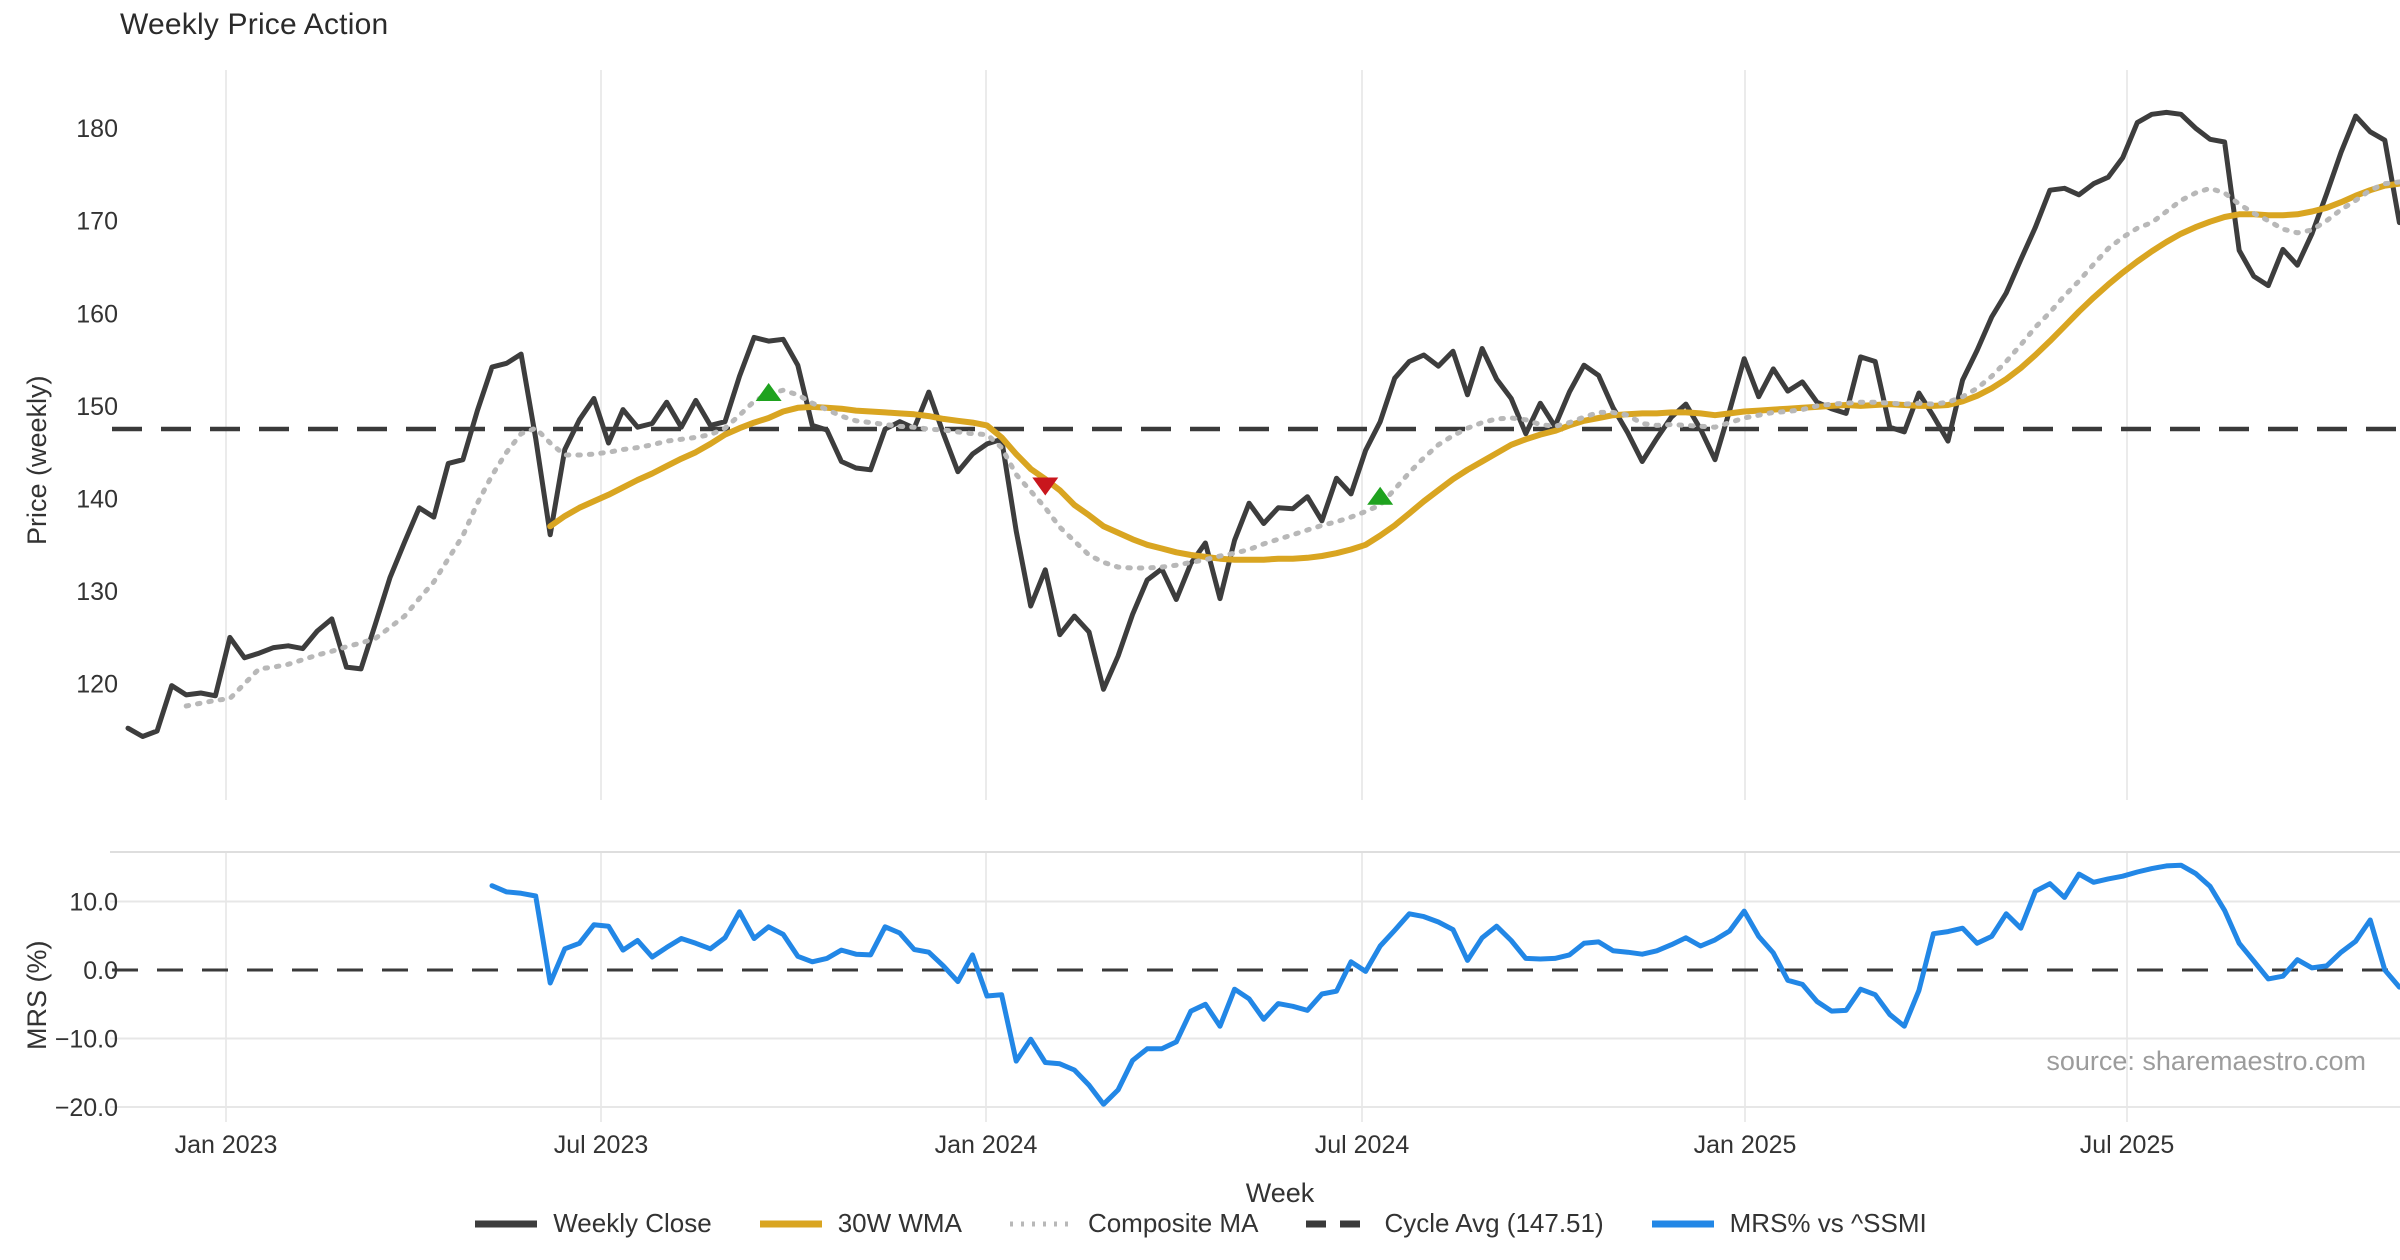  What do you see at coordinates (1173, 1223) in the screenshot?
I see `legend-label: Composite MA` at bounding box center [1173, 1223].